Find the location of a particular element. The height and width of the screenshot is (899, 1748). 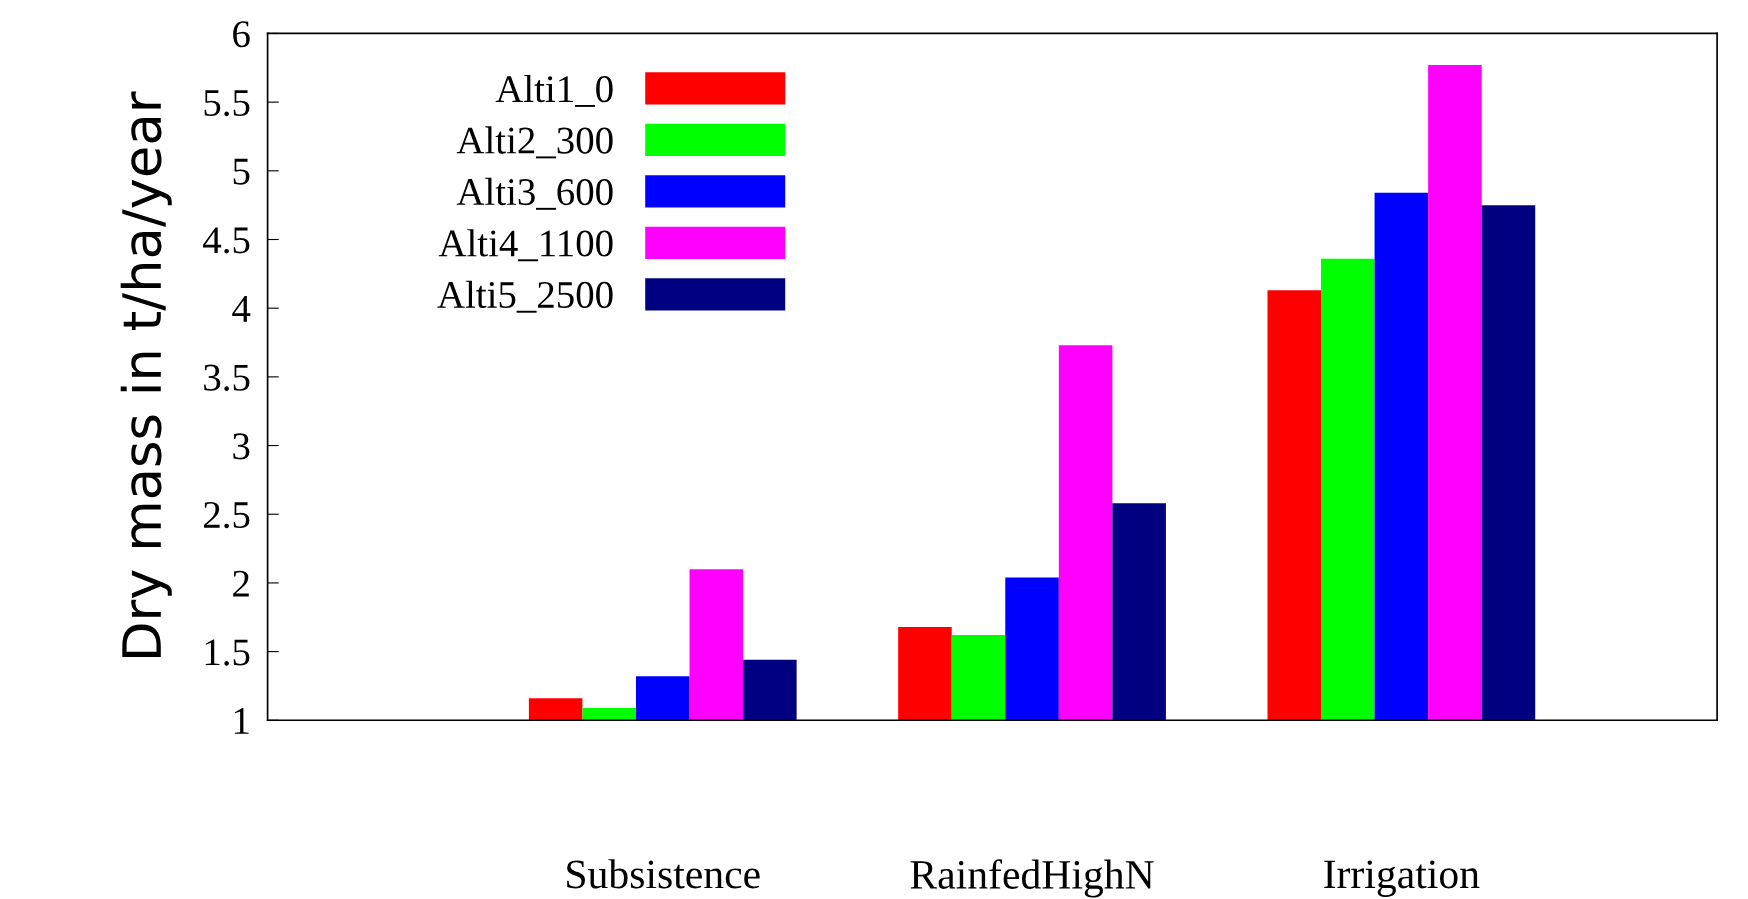

y-tick-label: 5 is located at coordinates (241, 171).